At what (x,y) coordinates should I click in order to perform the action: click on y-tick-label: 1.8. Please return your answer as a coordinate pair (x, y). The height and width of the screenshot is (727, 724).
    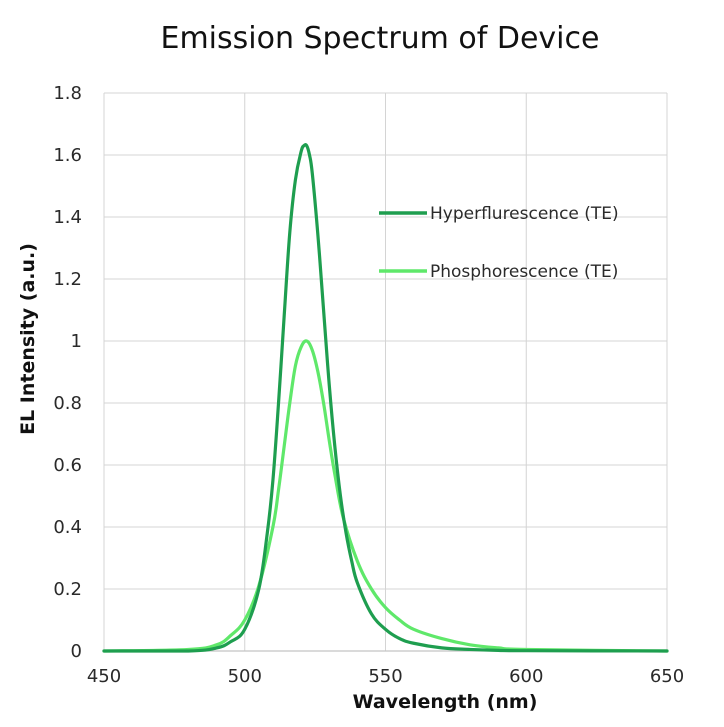
    Looking at the image, I should click on (67, 93).